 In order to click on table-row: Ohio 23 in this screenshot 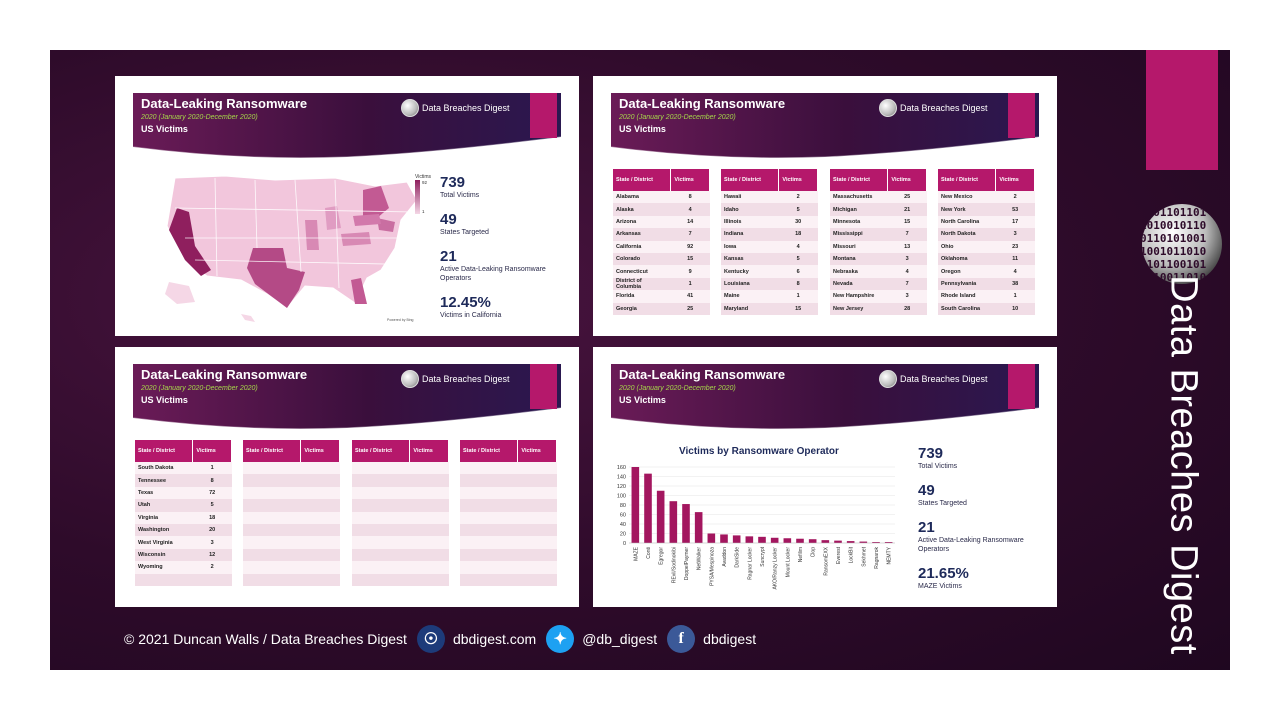, I will do `click(986, 246)`.